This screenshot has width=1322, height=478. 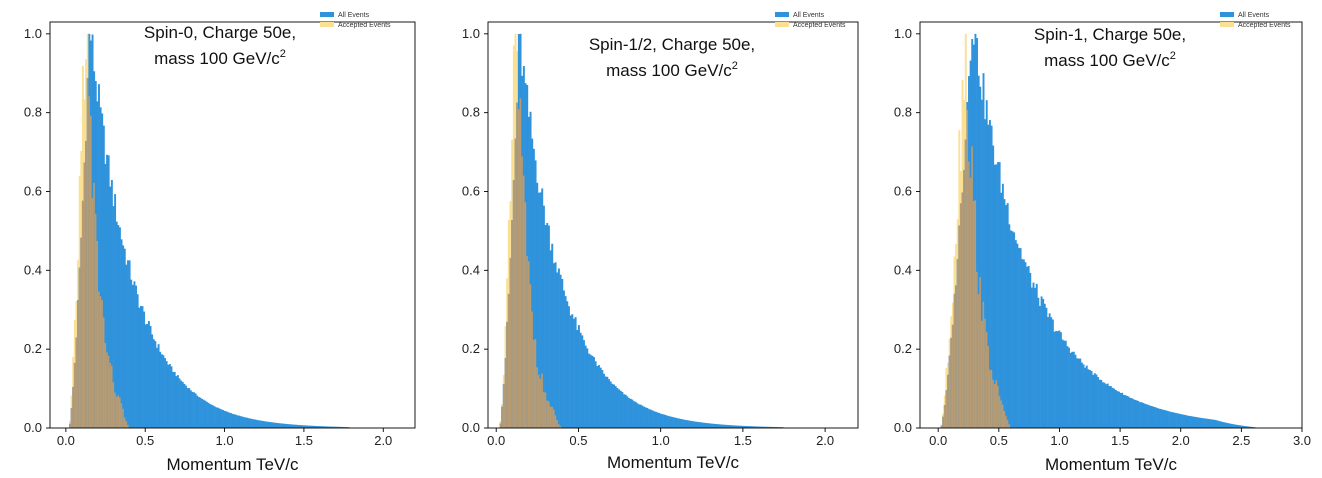 What do you see at coordinates (304, 440) in the screenshot?
I see `x-tick-label: 1.5` at bounding box center [304, 440].